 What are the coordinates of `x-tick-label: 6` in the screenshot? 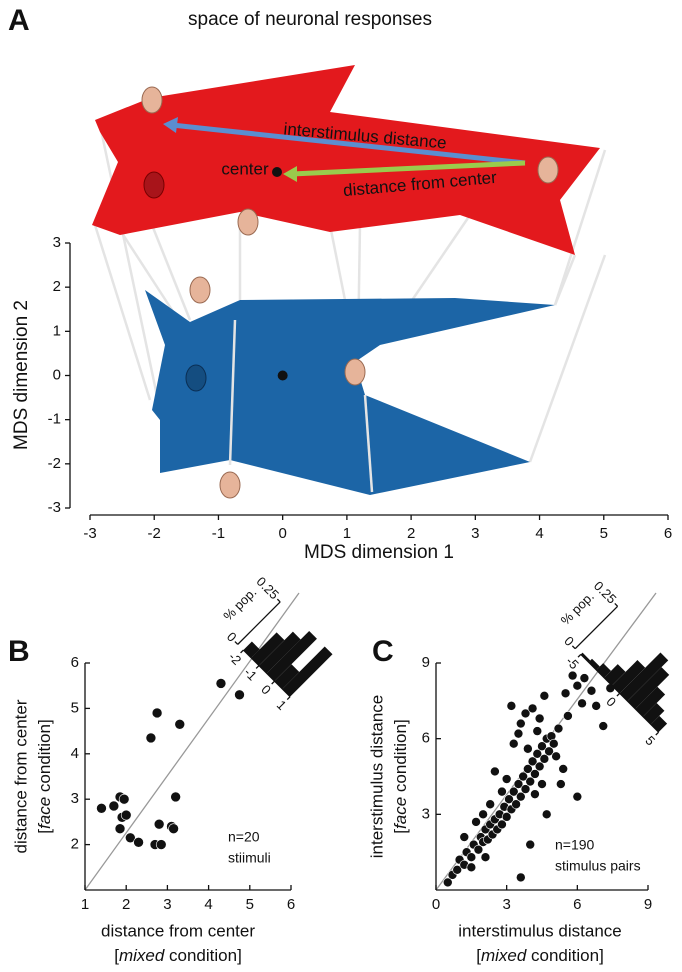 It's located at (668, 533).